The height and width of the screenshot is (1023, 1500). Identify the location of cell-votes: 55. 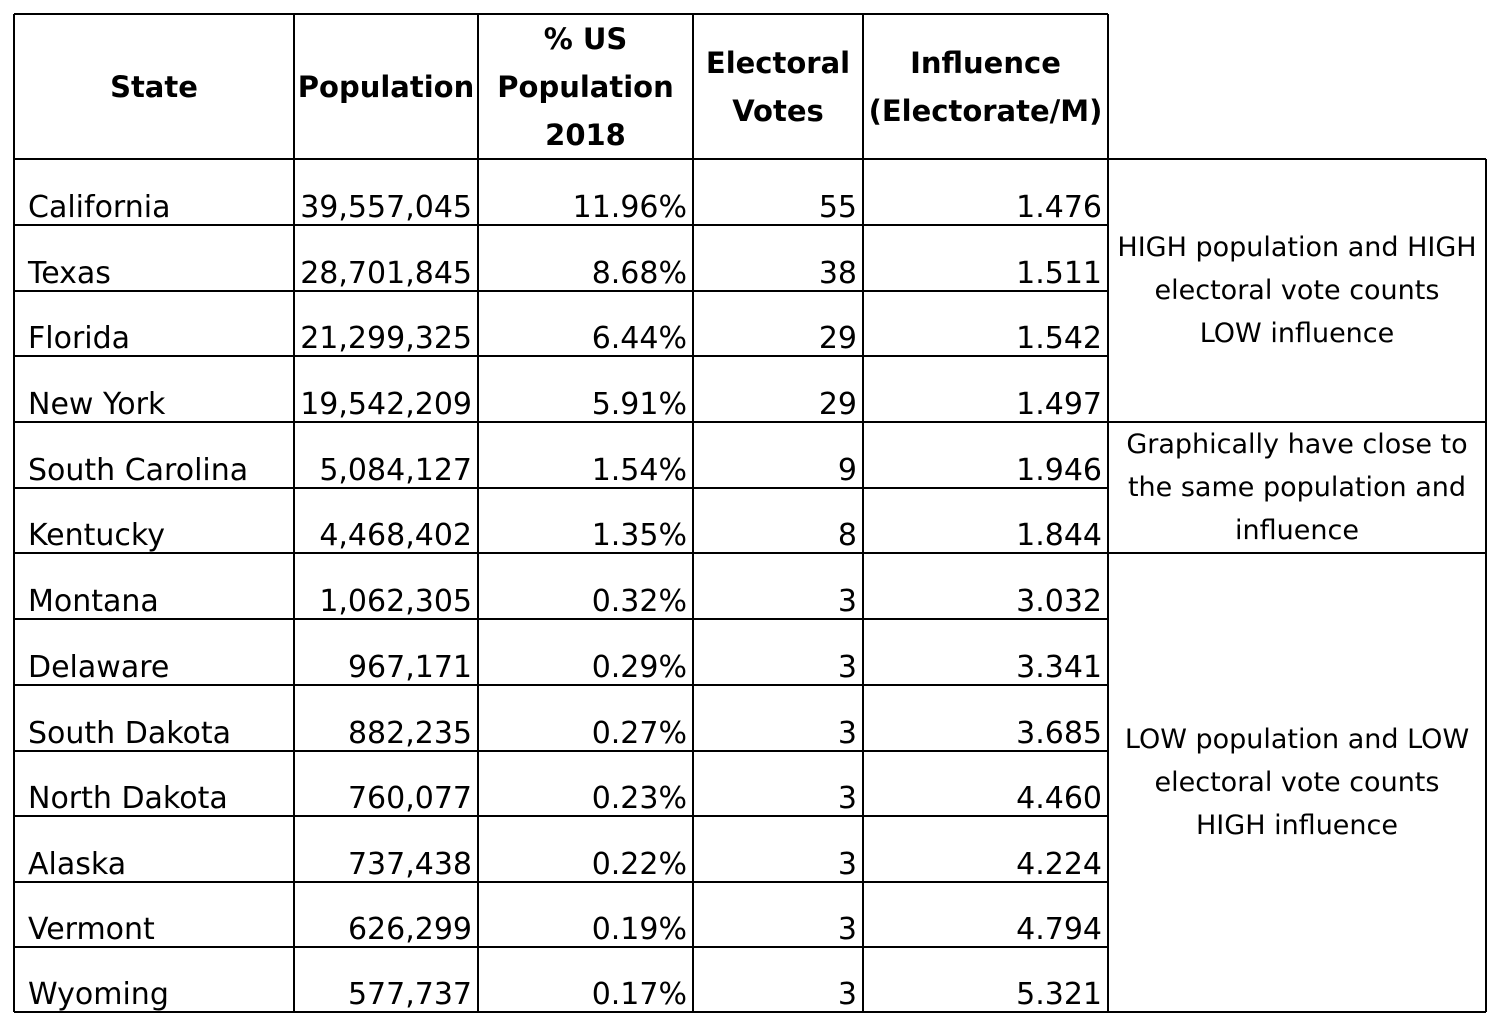
(778, 192).